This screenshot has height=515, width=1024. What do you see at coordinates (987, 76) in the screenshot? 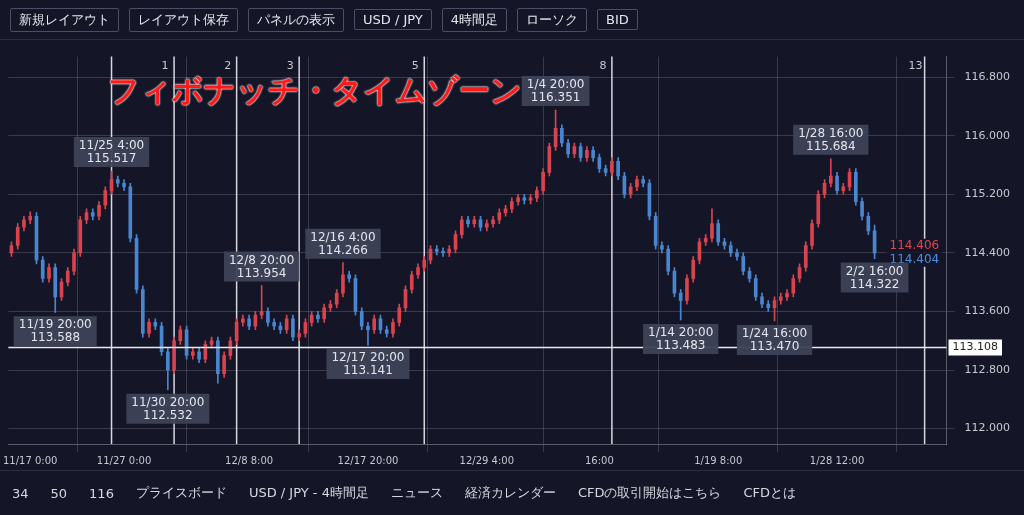
I see `y-tick-label: 116.800` at bounding box center [987, 76].